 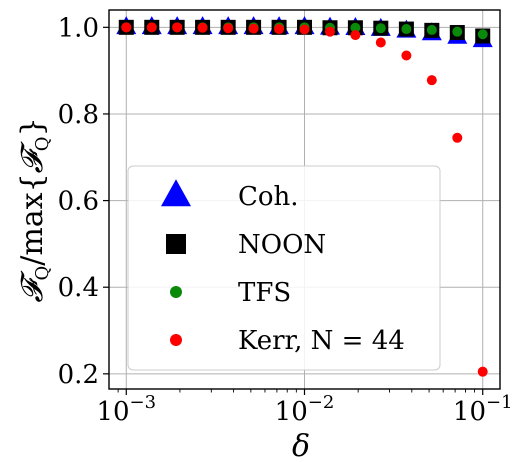 I want to click on y-tick-label-0: 0.2, so click(x=78, y=375).